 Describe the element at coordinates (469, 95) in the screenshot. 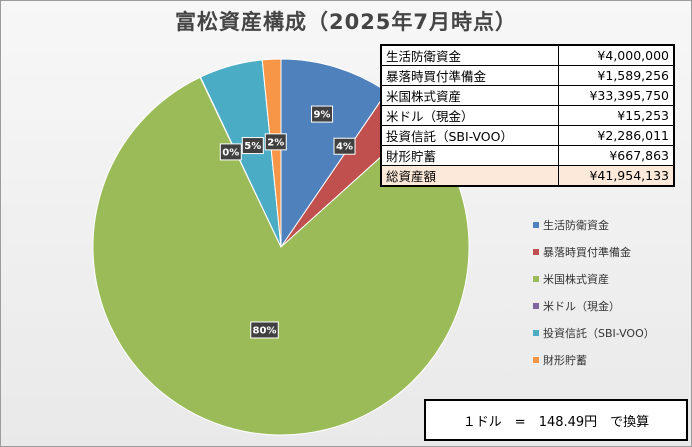

I see `row-label: 米国株式資産` at that location.